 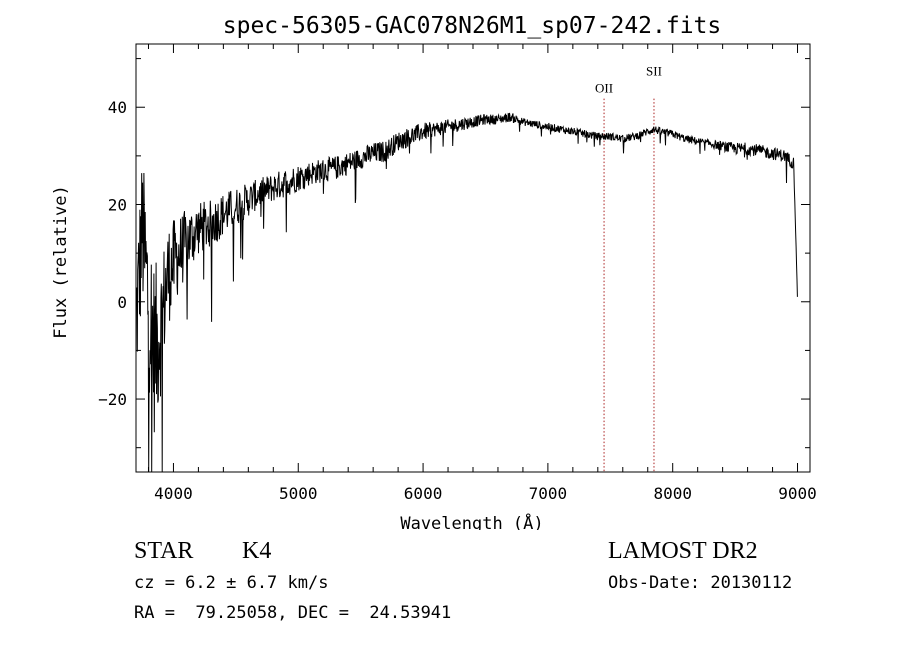 What do you see at coordinates (117, 107) in the screenshot?
I see `y-tick-label: 40` at bounding box center [117, 107].